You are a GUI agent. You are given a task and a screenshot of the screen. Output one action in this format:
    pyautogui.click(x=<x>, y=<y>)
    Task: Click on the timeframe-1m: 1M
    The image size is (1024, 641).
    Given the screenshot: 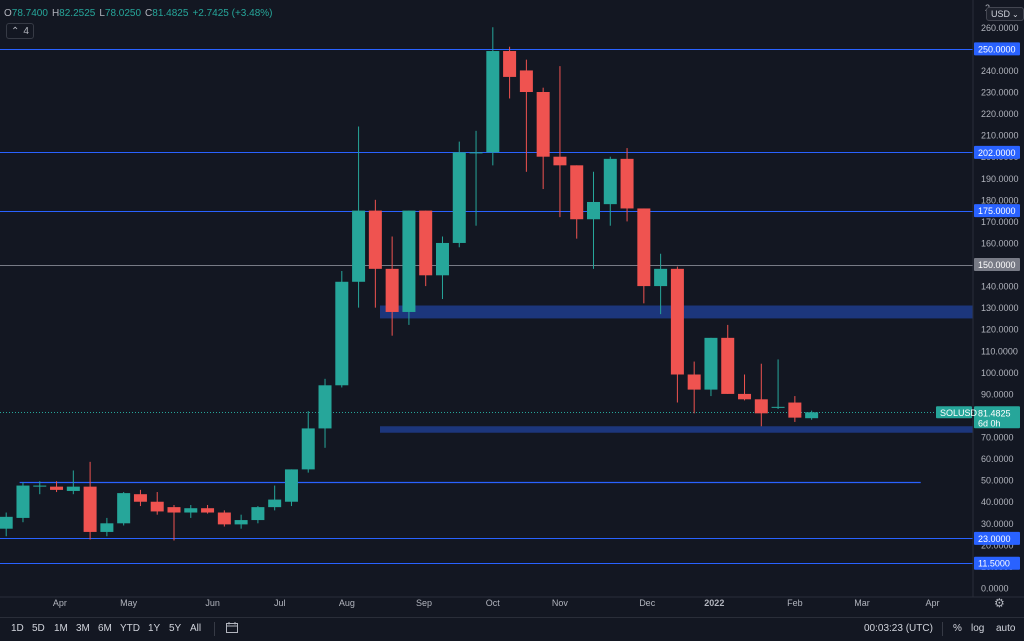 What is the action you would take?
    pyautogui.click(x=61, y=628)
    